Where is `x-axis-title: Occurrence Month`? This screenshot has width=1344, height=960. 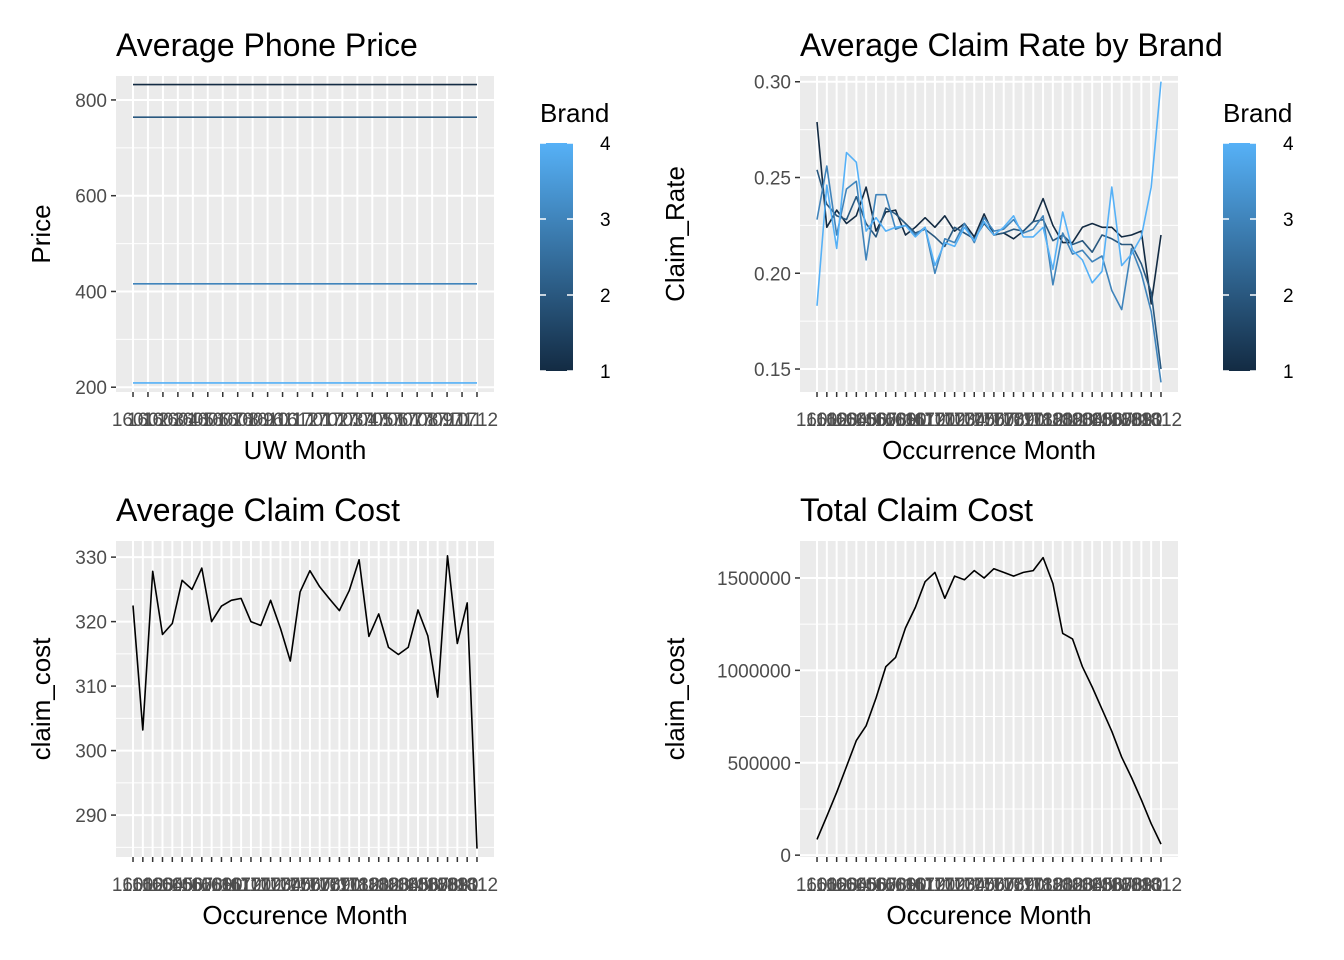
x-axis-title: Occurrence Month is located at coordinates (989, 450).